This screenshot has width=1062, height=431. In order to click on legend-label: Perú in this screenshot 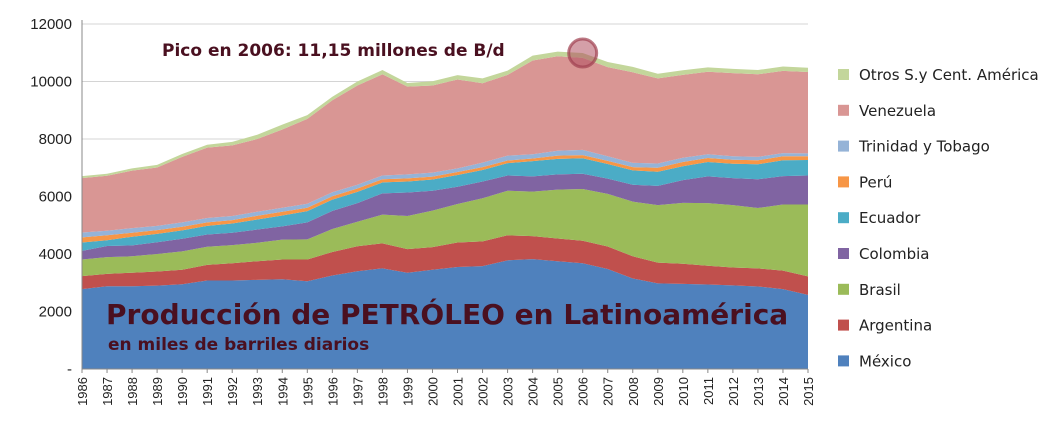, I will do `click(875, 182)`.